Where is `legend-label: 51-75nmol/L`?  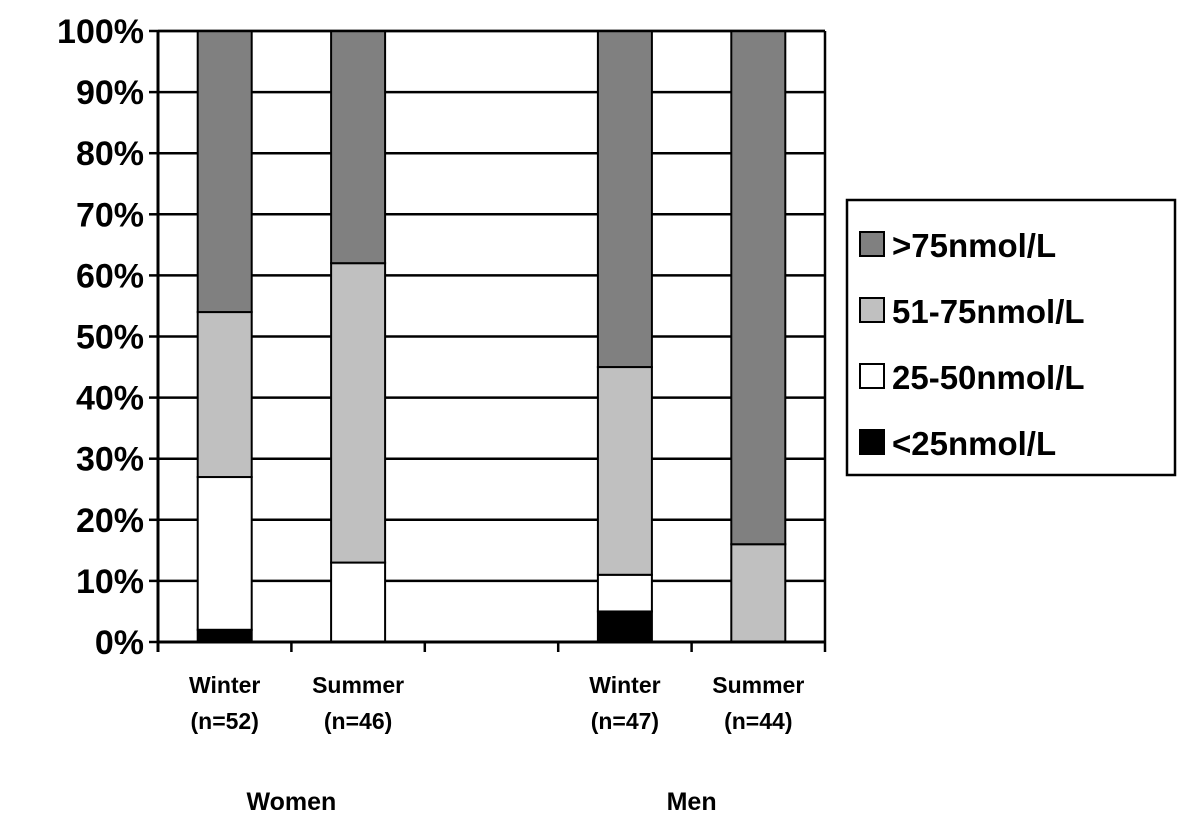 legend-label: 51-75nmol/L is located at coordinates (988, 311).